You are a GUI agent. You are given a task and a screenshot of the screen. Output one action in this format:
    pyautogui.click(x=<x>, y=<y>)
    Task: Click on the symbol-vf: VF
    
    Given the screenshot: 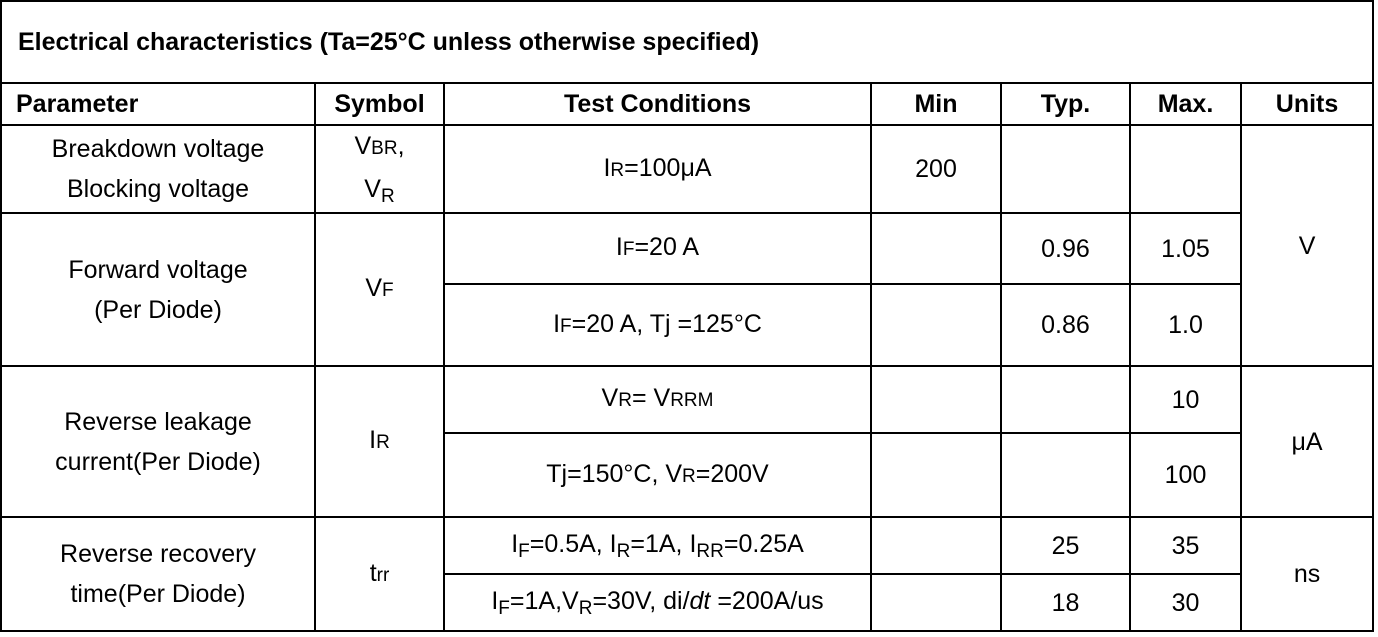 What is the action you would take?
    pyautogui.click(x=379, y=289)
    